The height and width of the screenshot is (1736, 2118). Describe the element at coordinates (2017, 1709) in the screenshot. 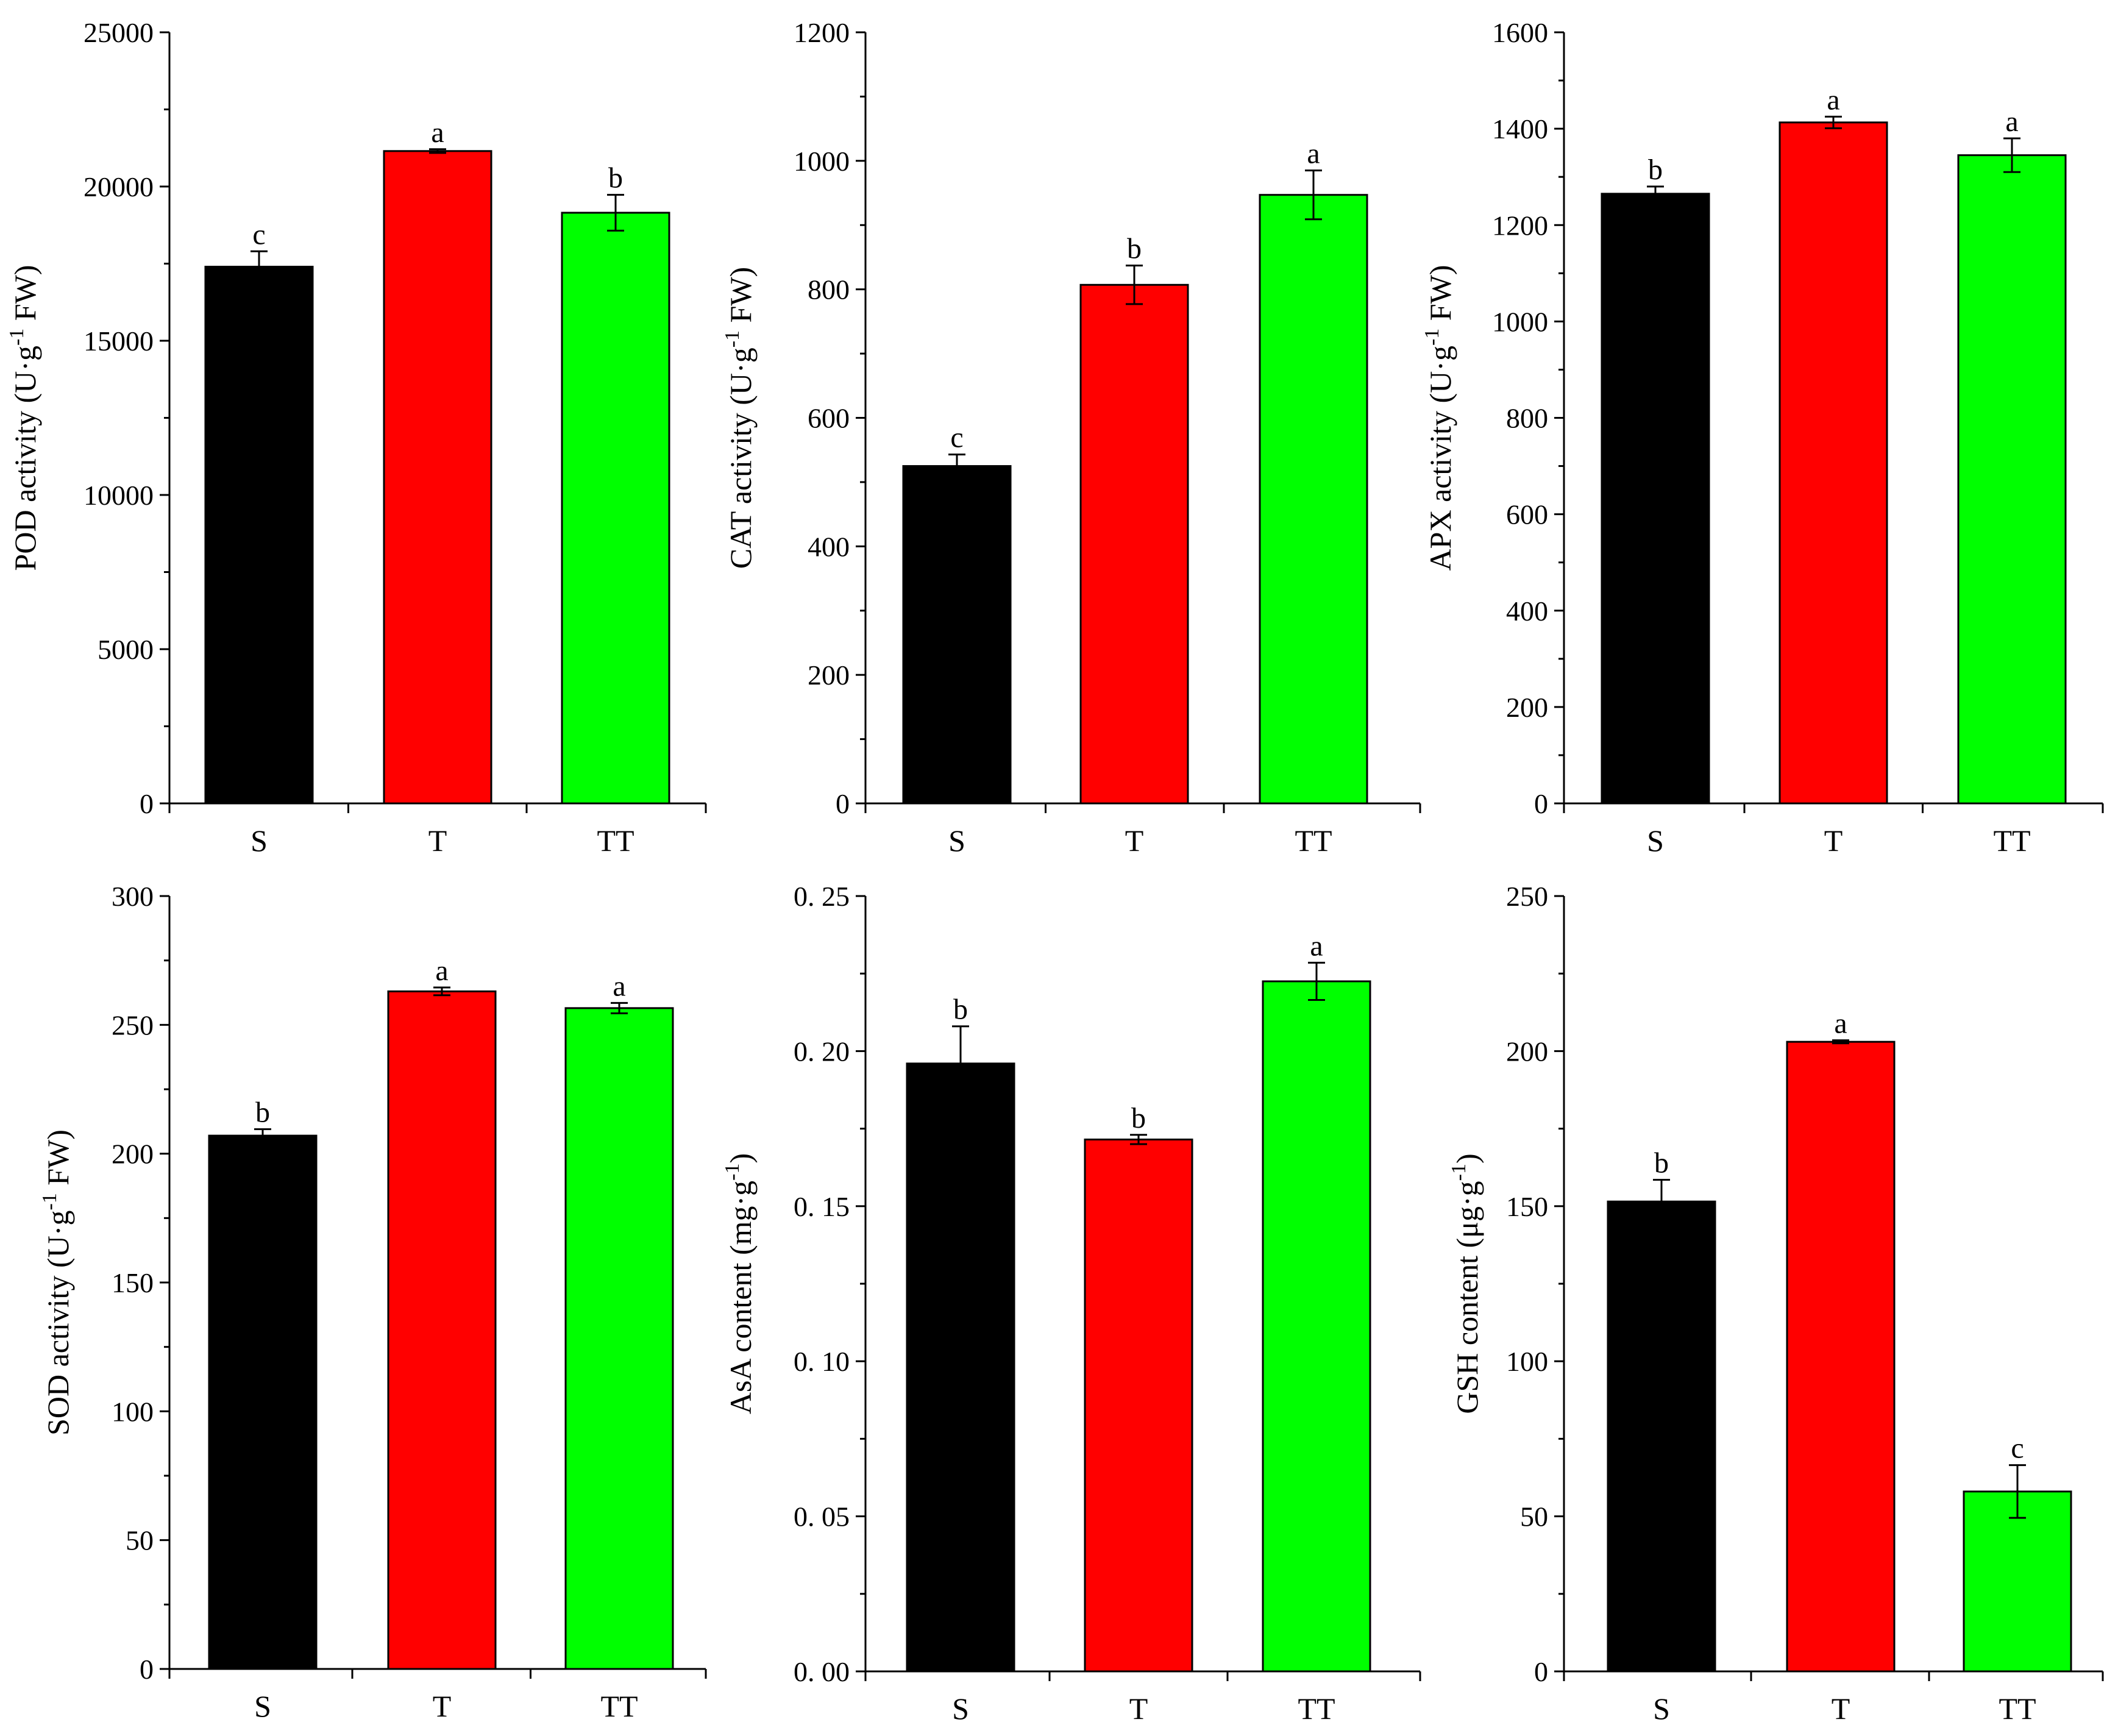

I see `x-tick-label-gsh-TT: TT` at that location.